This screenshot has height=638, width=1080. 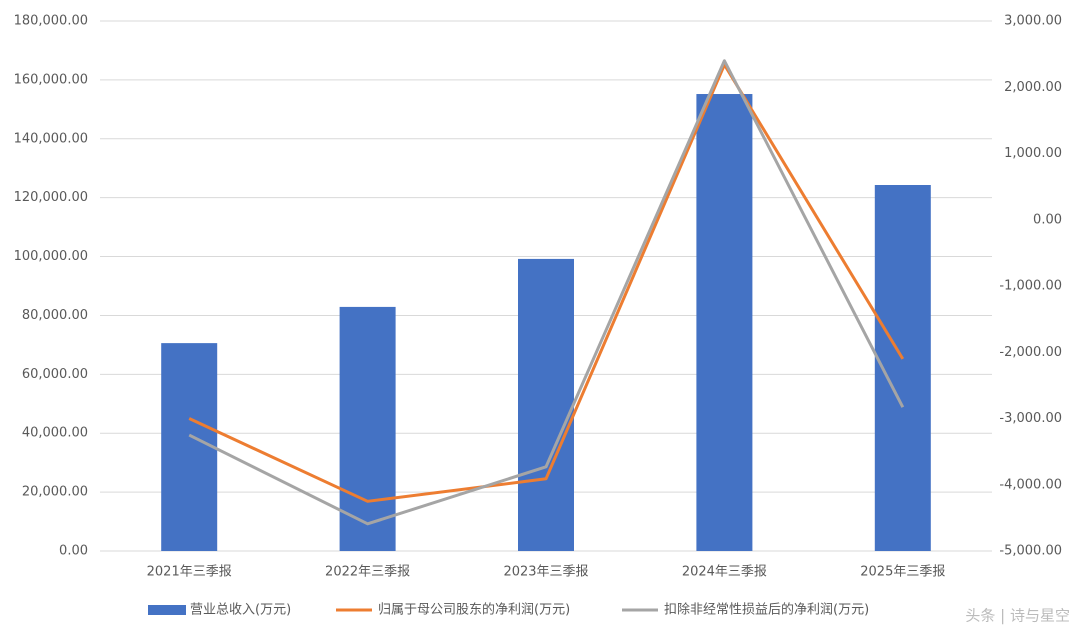 I want to click on y-tick-label: 160,000.00, so click(x=51, y=79).